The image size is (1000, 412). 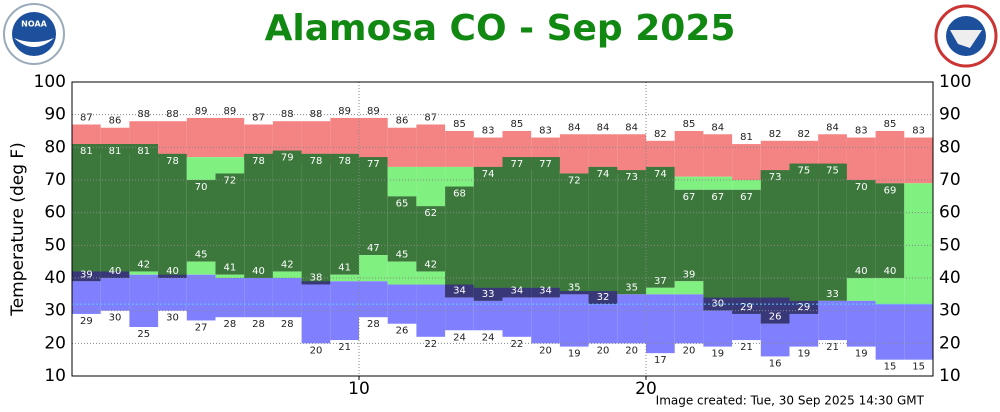 What do you see at coordinates (55, 245) in the screenshot?
I see `y-tick-label: 50` at bounding box center [55, 245].